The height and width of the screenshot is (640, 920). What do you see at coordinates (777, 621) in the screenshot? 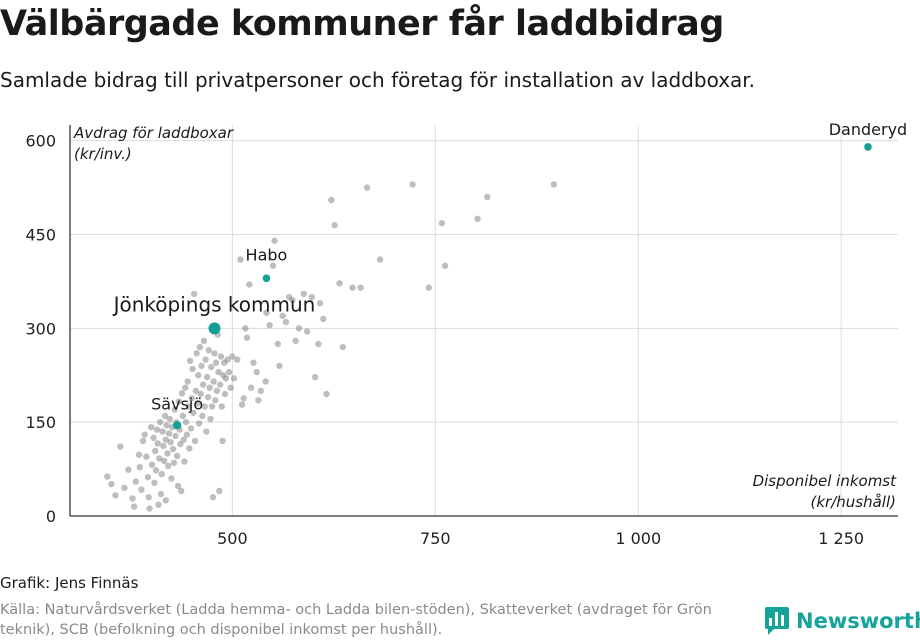
I see `bar-chart-logo-icon` at bounding box center [777, 621].